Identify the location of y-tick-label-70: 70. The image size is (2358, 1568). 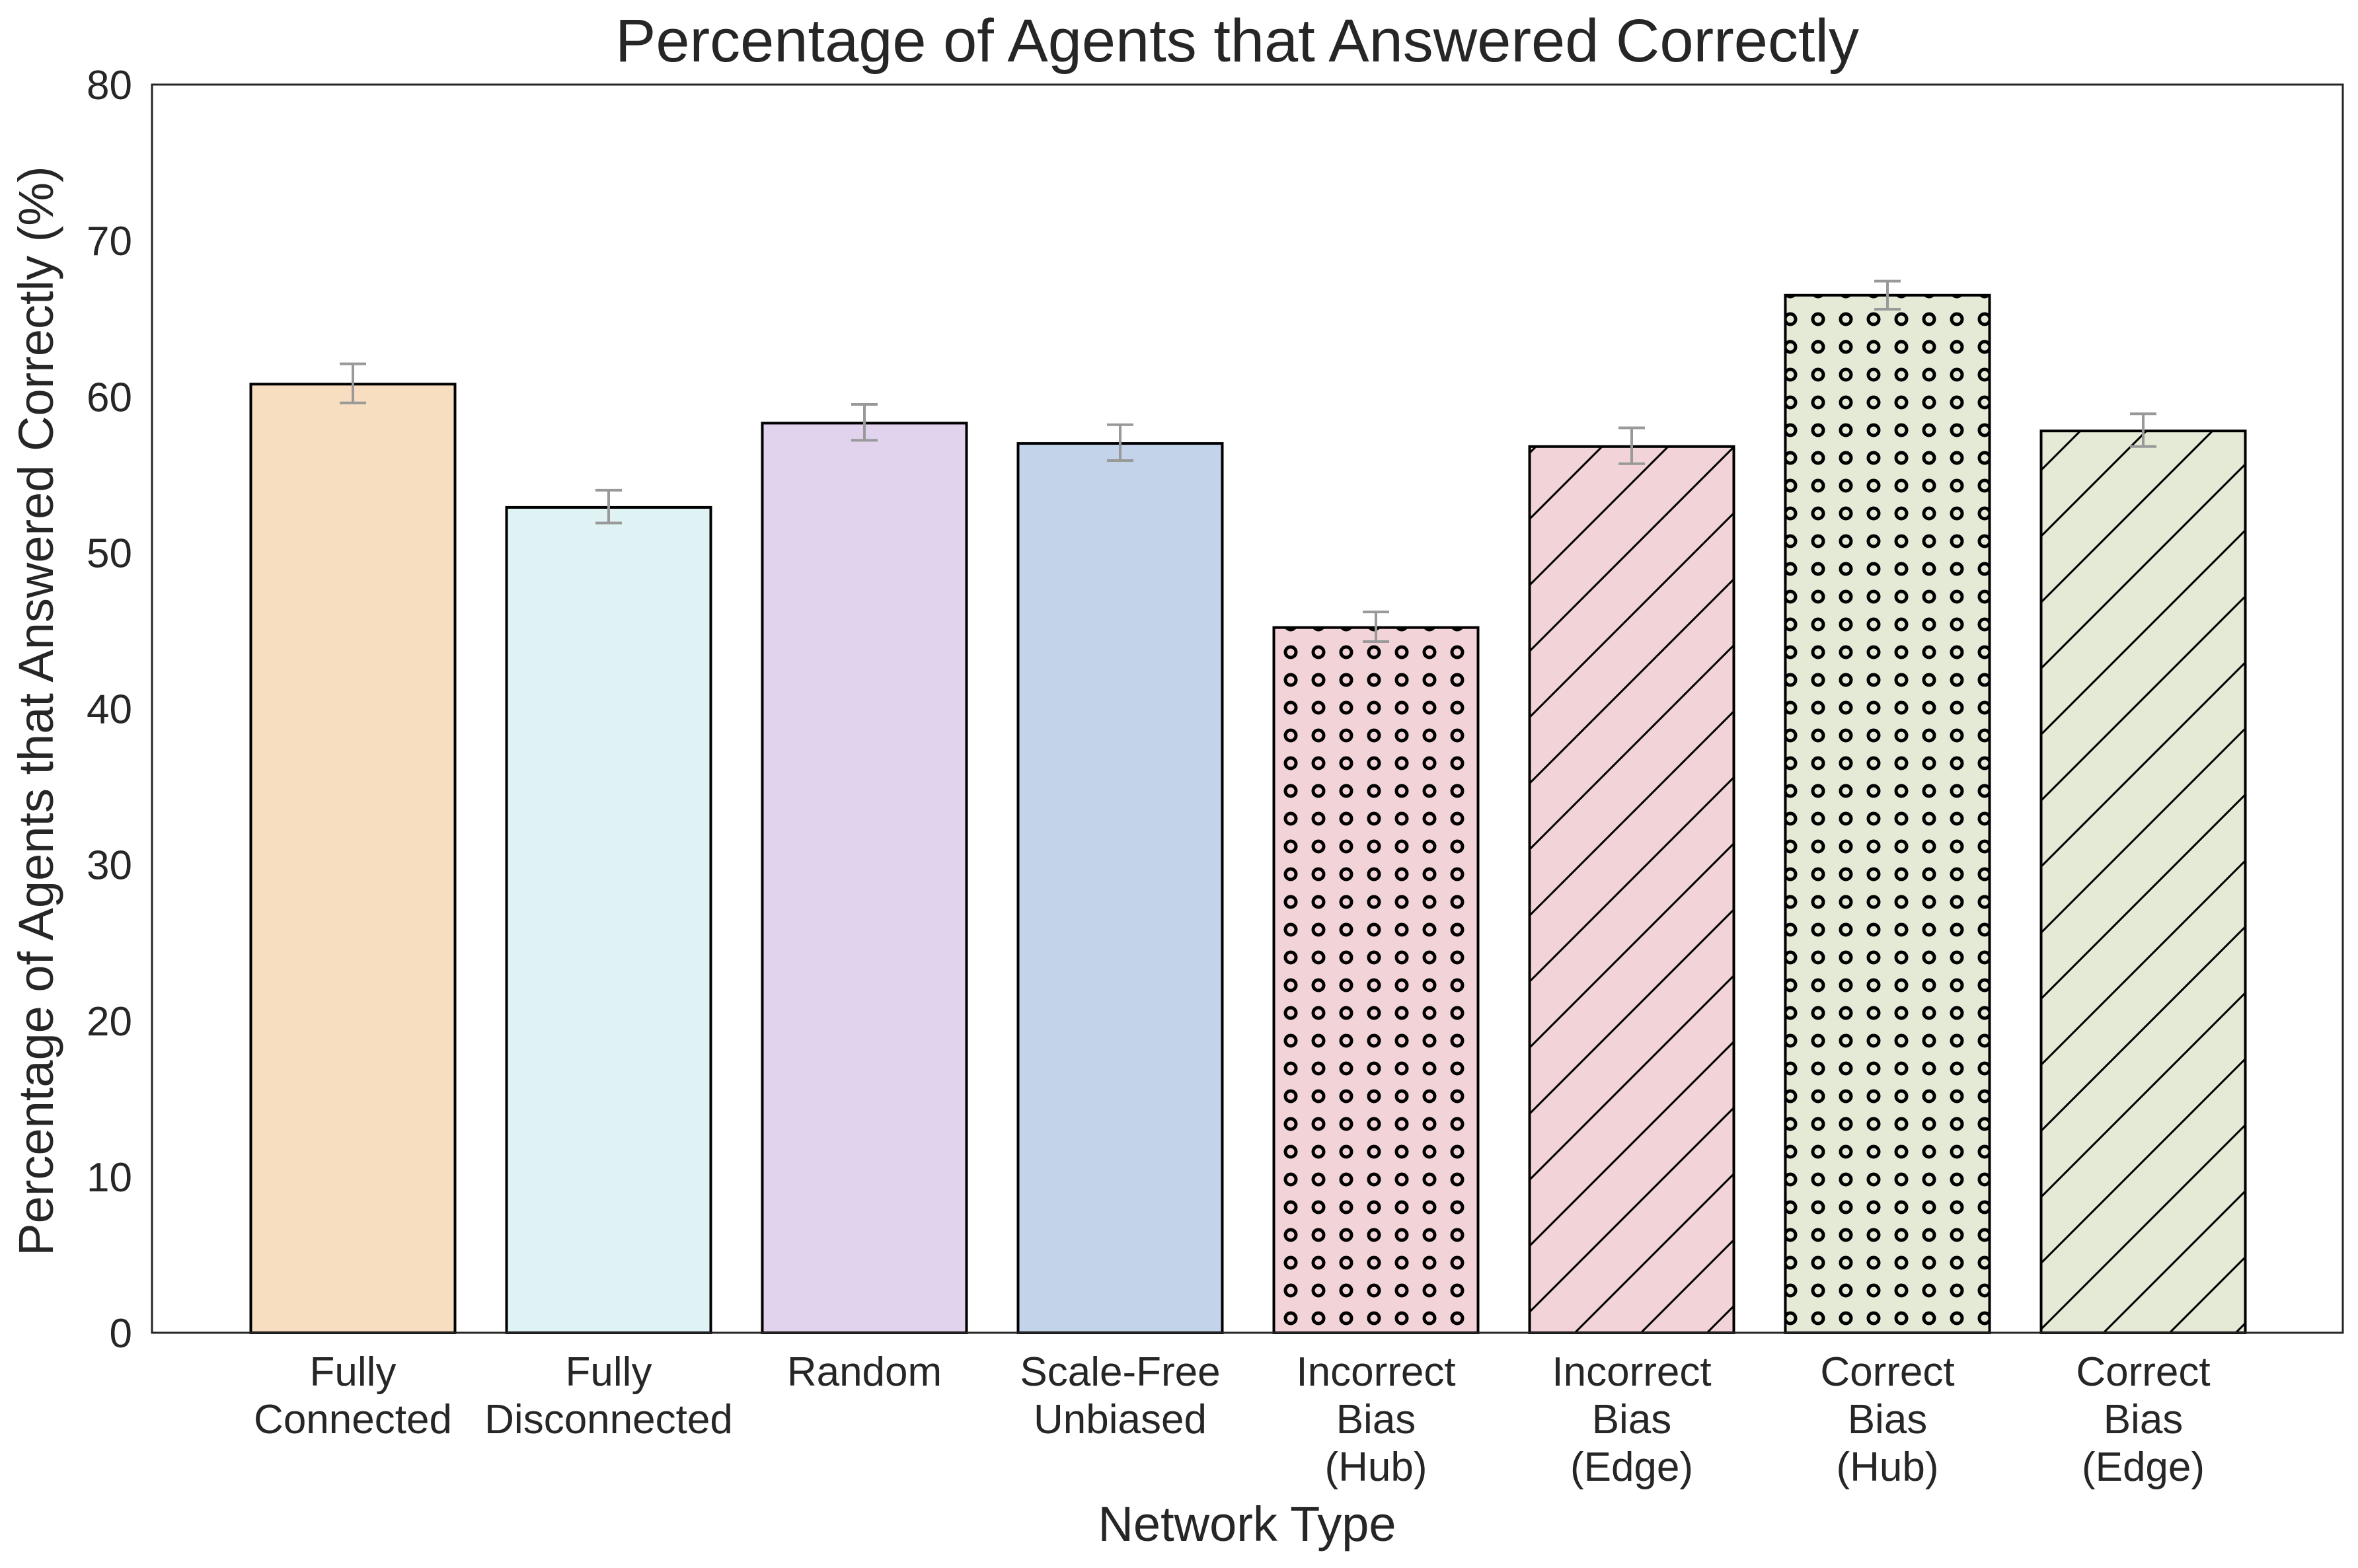
(109, 241).